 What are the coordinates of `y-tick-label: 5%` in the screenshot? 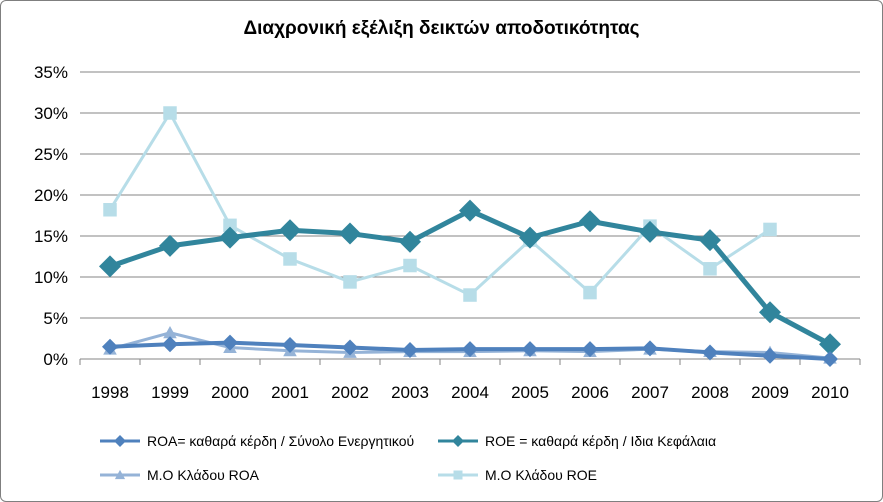 It's located at (55, 318).